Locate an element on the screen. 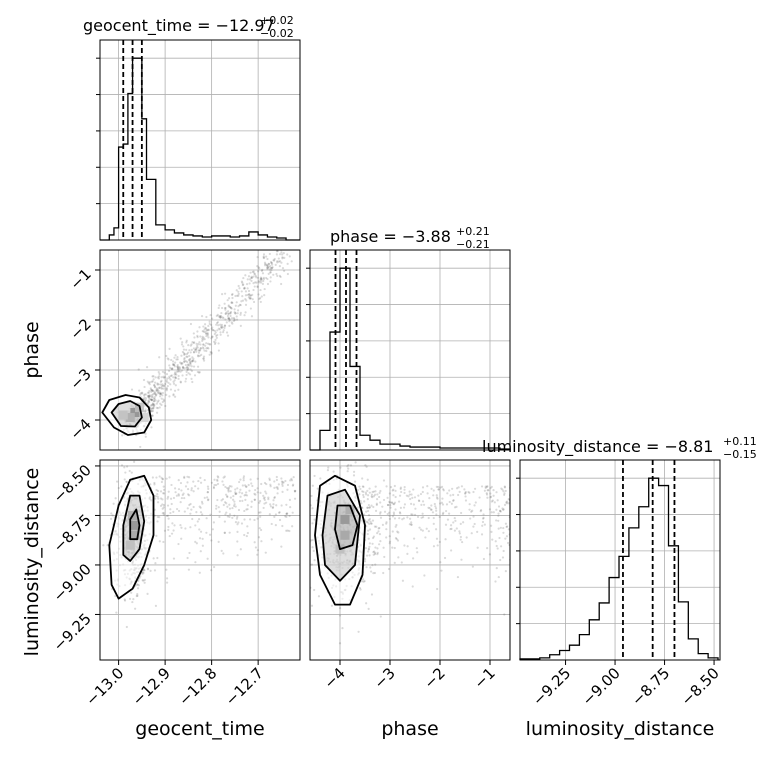  y-tick-label: −1 is located at coordinates (80, 279).